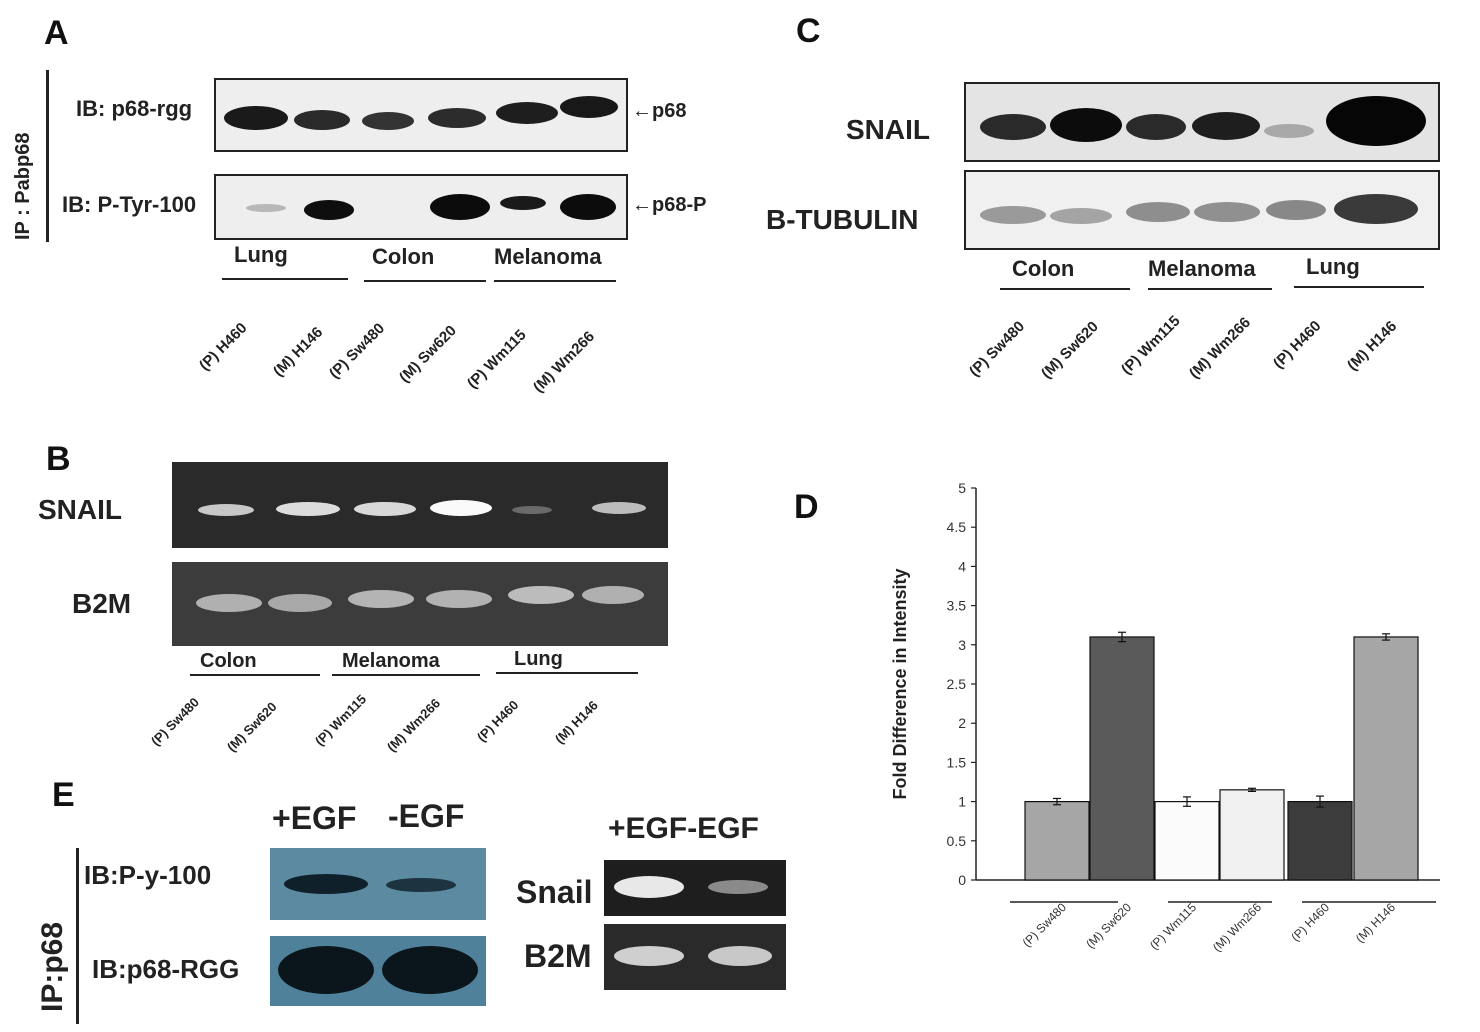  I want to click on ip-label-e: IP:p68, so click(52, 966).